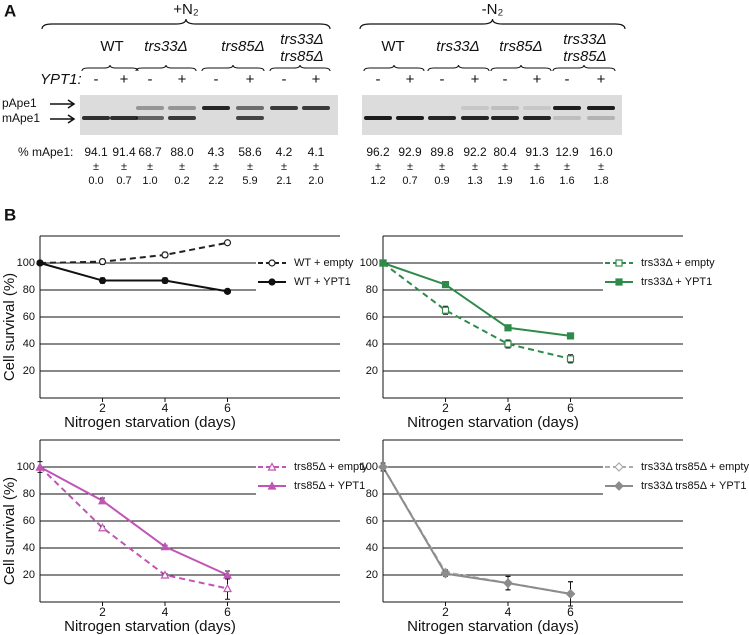 The height and width of the screenshot is (635, 749). What do you see at coordinates (493, 9) in the screenshot?
I see `condition-label: -N₂` at bounding box center [493, 9].